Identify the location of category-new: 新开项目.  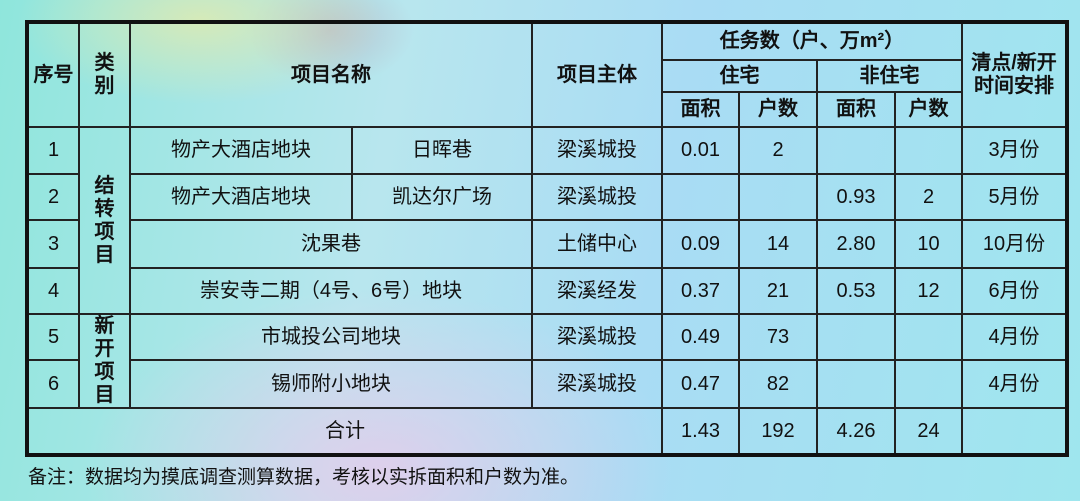
(104, 361).